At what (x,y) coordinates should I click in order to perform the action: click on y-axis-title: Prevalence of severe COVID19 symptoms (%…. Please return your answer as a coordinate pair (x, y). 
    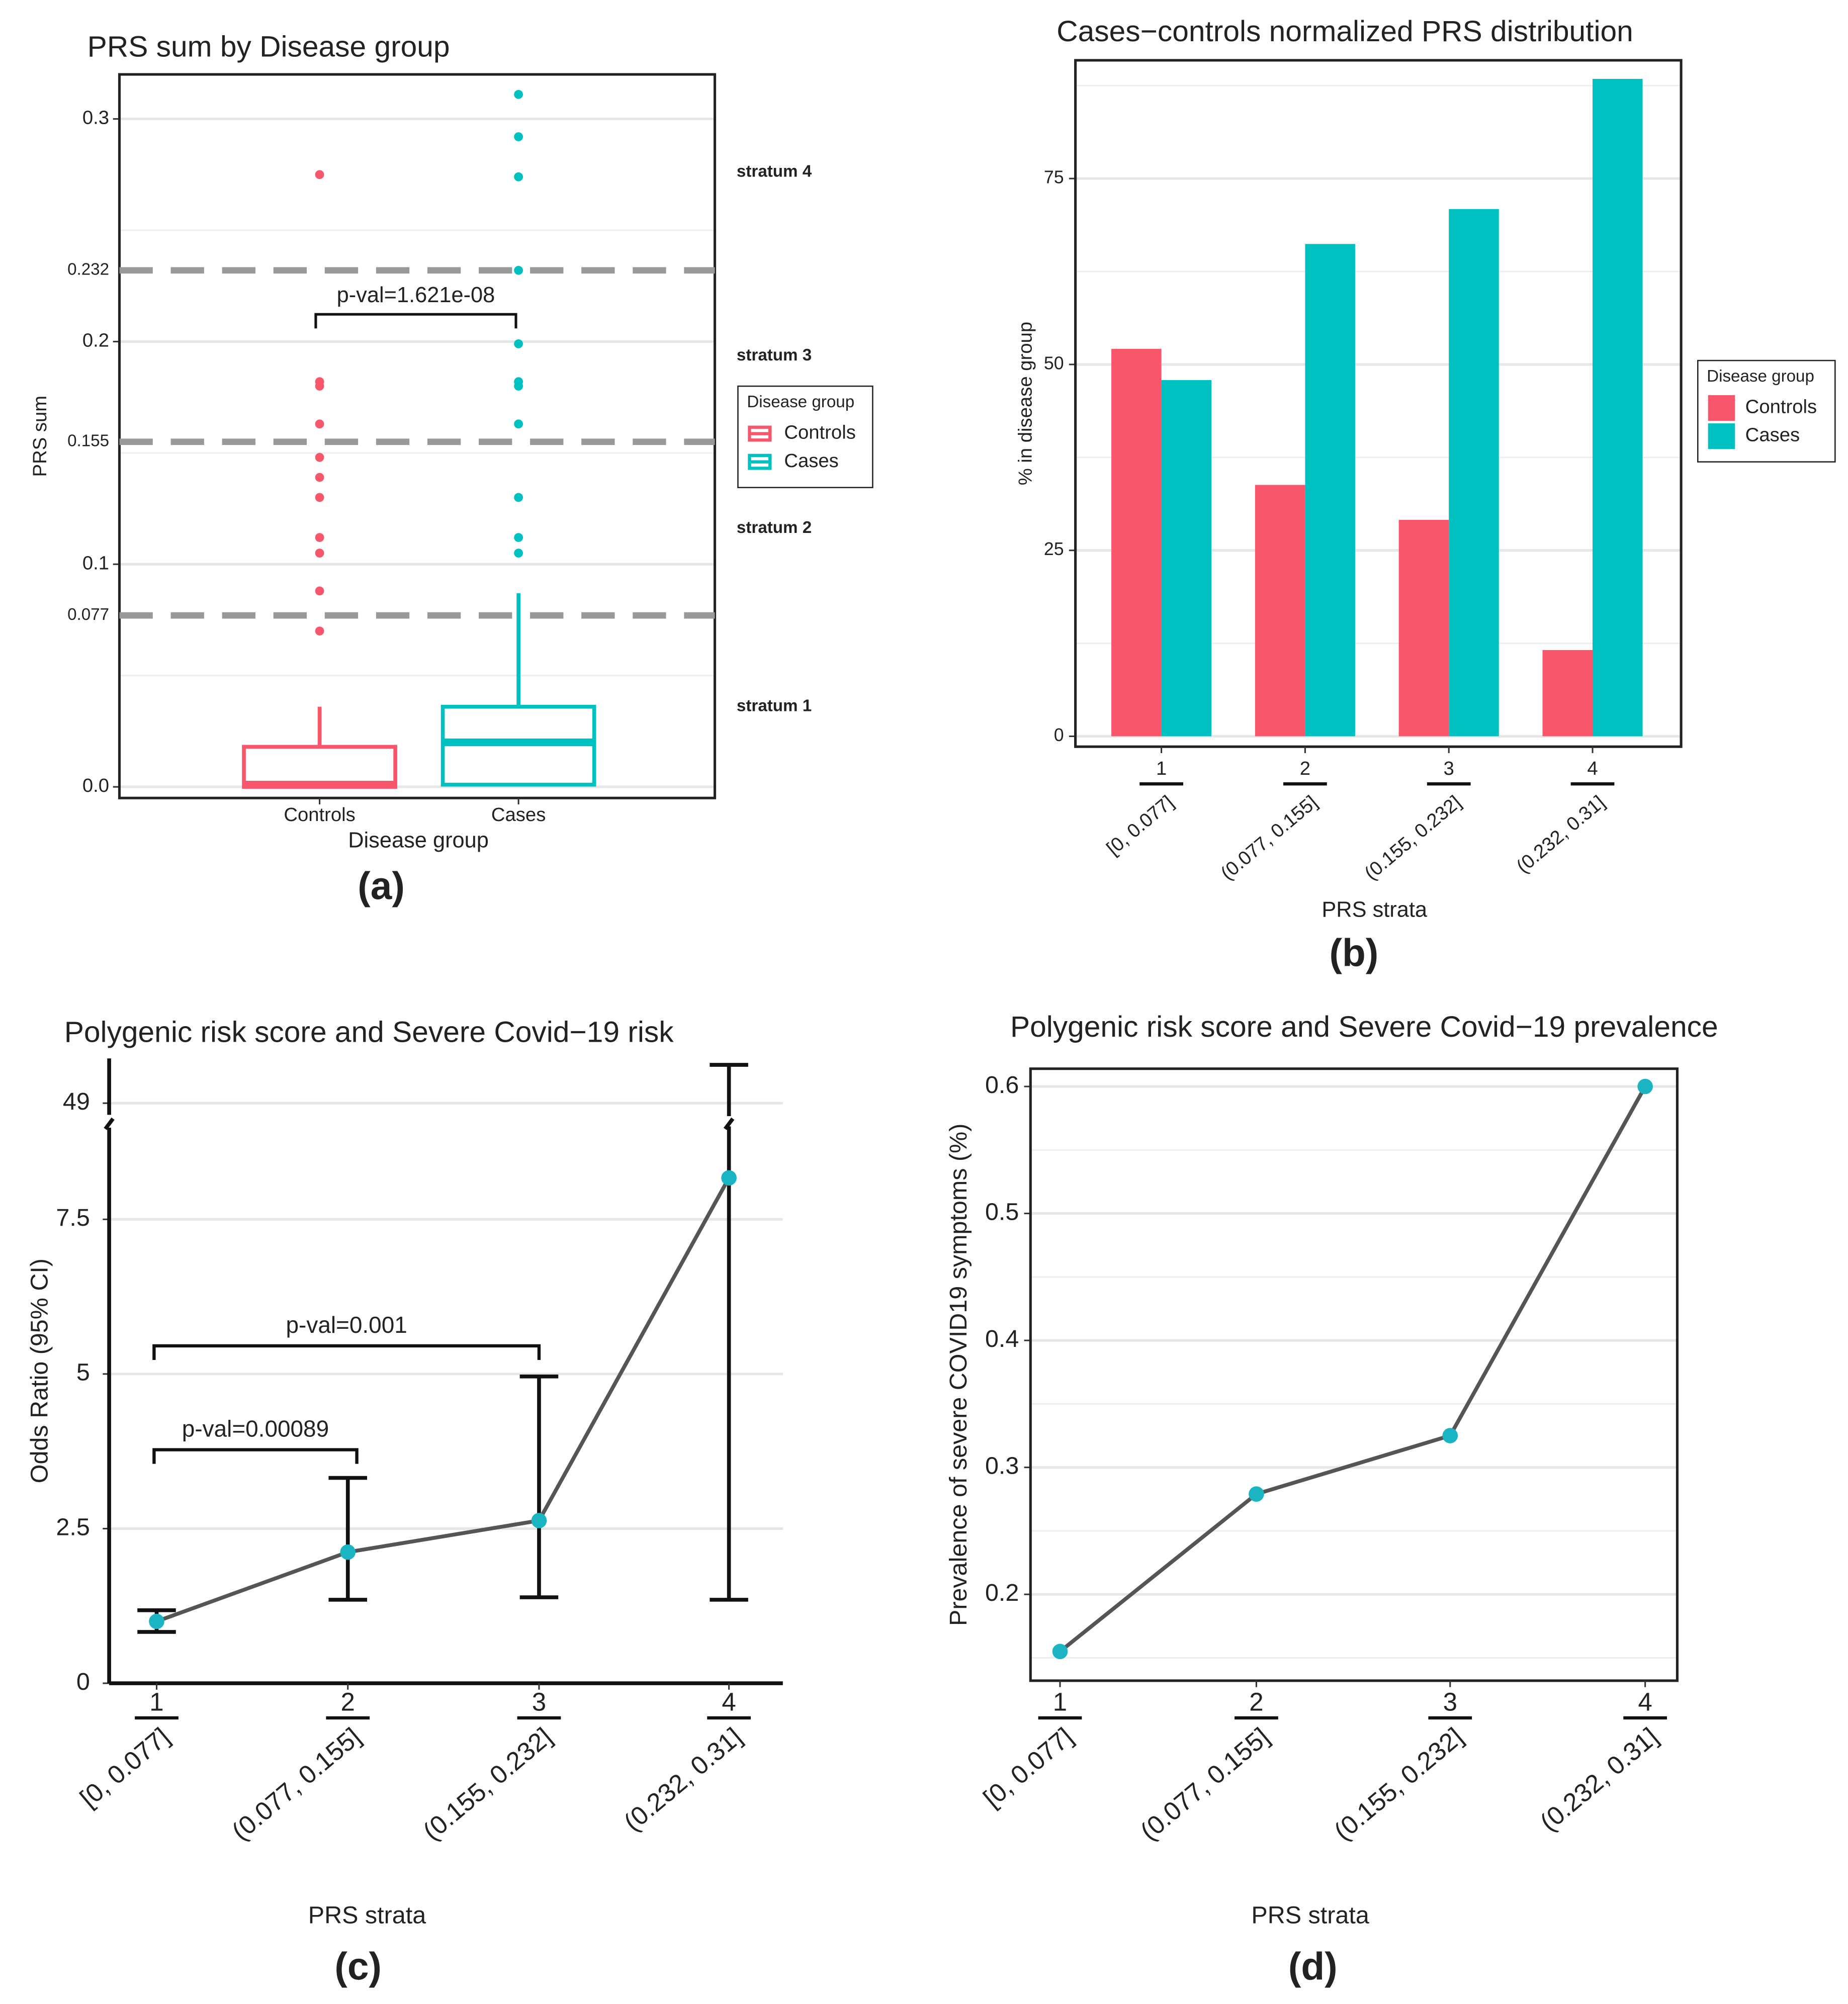
    Looking at the image, I should click on (958, 1375).